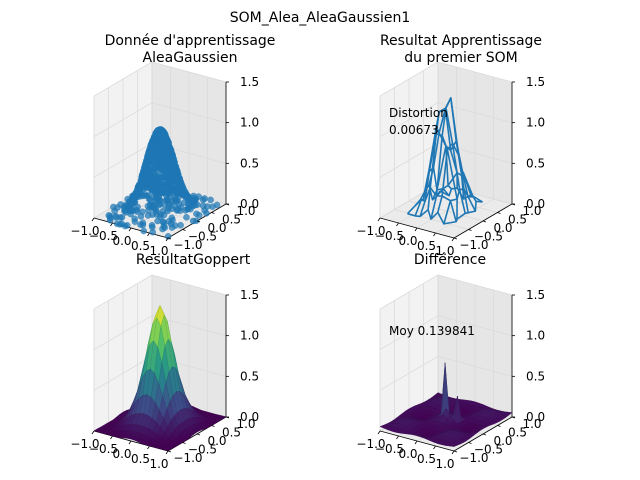 The width and height of the screenshot is (640, 480). I want to click on subplot-title: ResultatGoppert, so click(193, 260).